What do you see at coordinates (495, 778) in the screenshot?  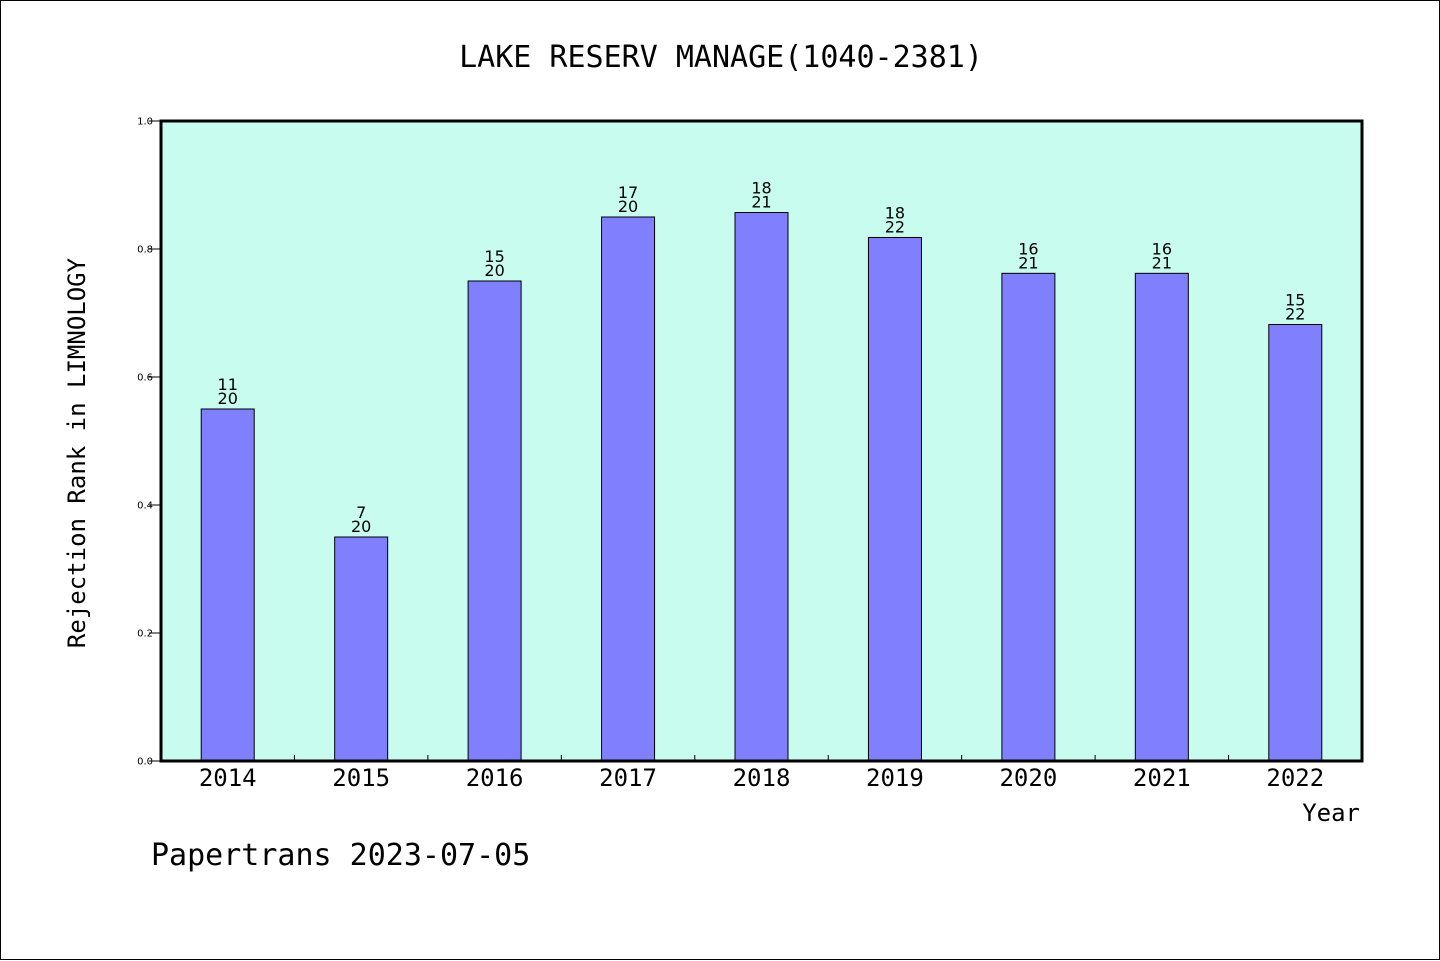 I see `x-tick-label: 2016` at bounding box center [495, 778].